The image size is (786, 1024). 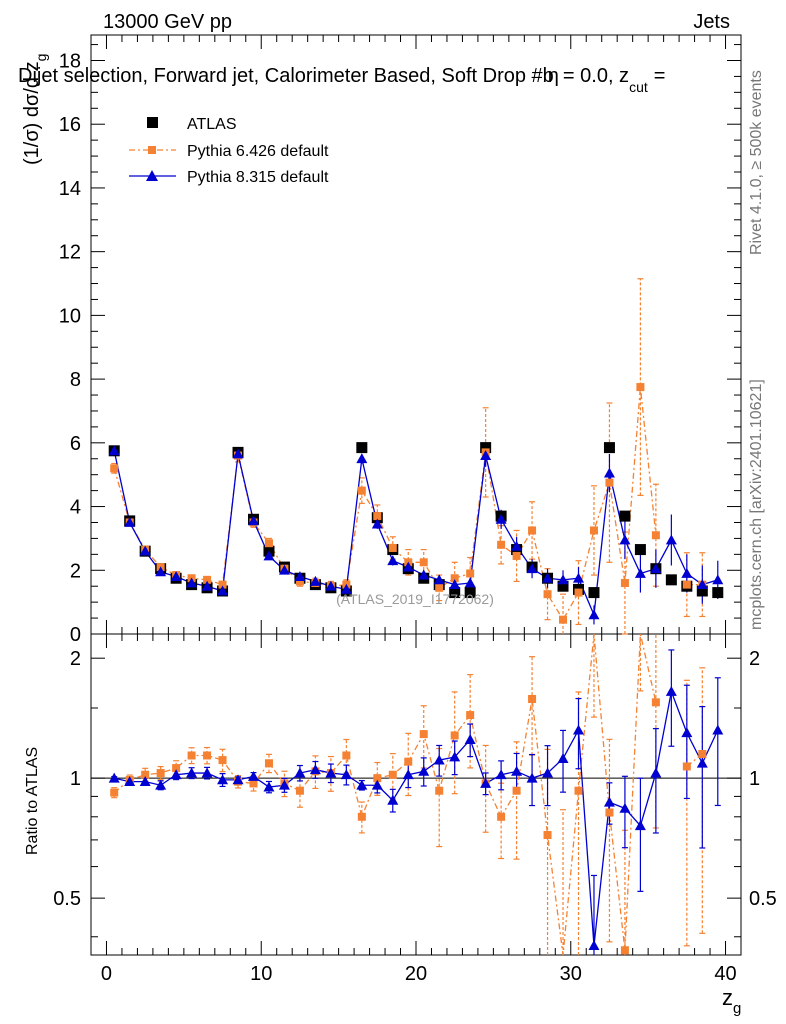 I want to click on legend-pythia6-marker, so click(x=152, y=150).